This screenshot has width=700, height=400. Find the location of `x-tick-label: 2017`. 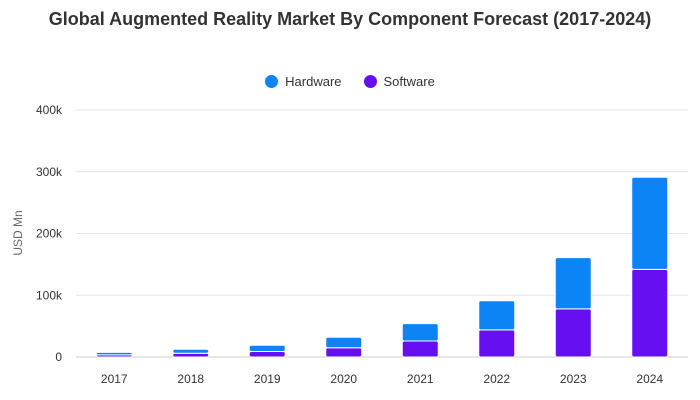

x-tick-label: 2017 is located at coordinates (114, 379).